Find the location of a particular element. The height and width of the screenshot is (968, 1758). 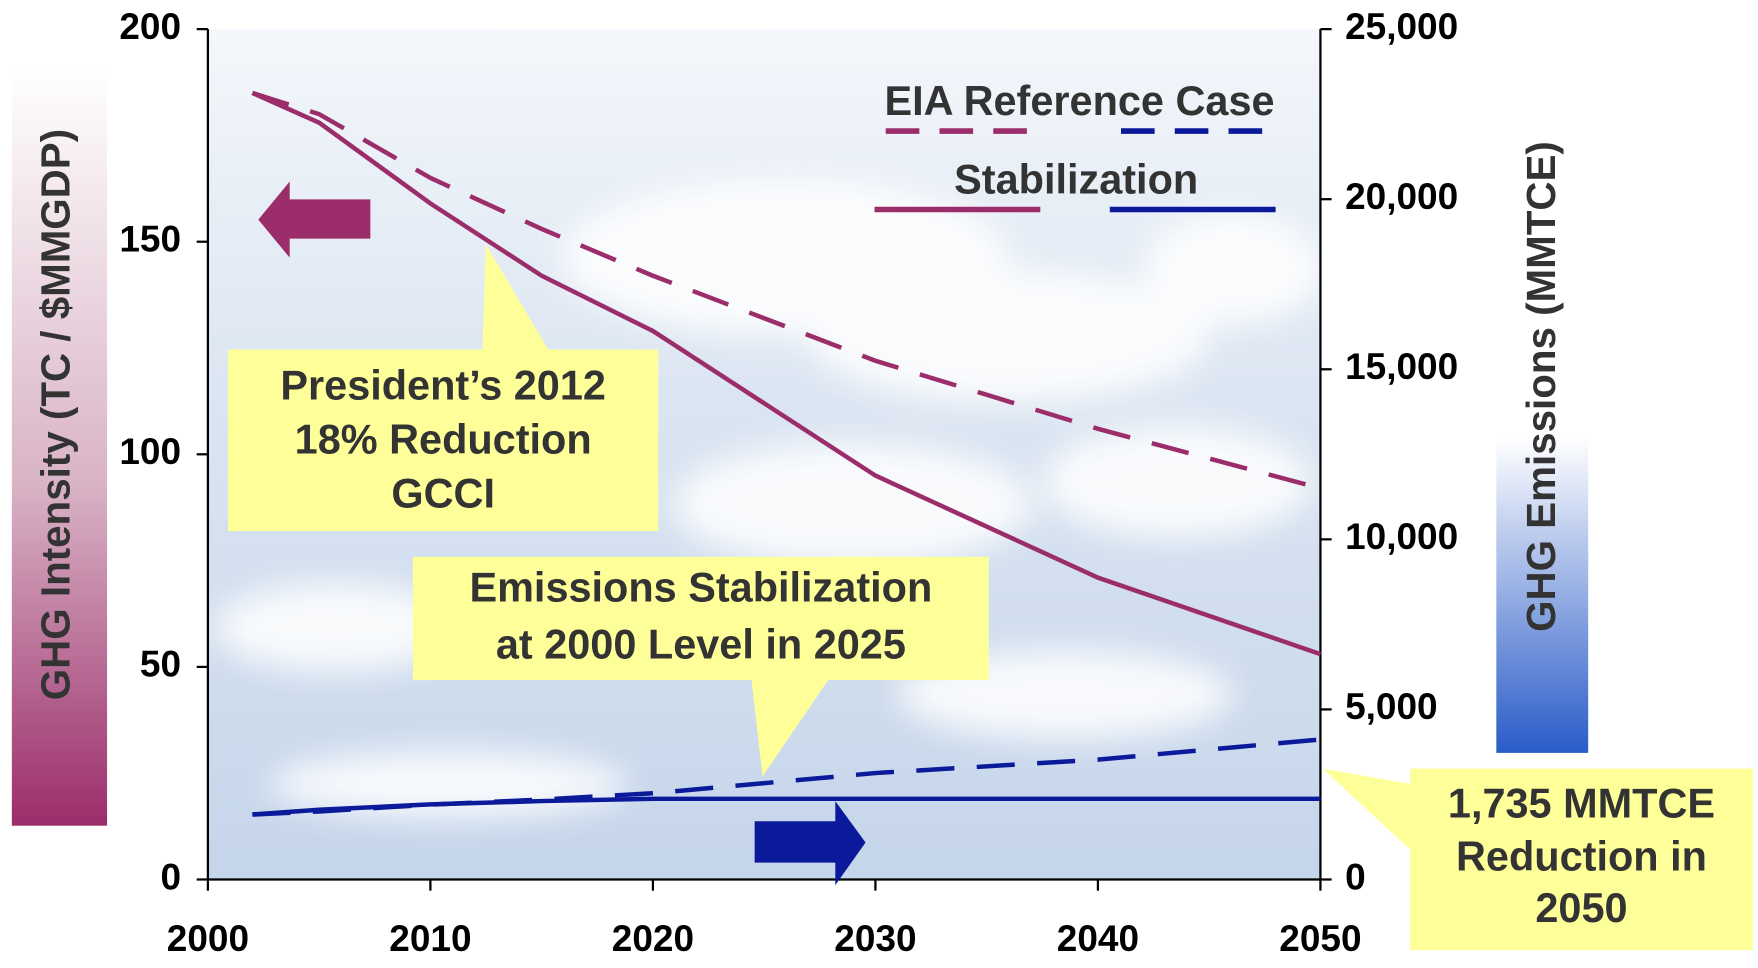

series-line is located at coordinates (786, 806).